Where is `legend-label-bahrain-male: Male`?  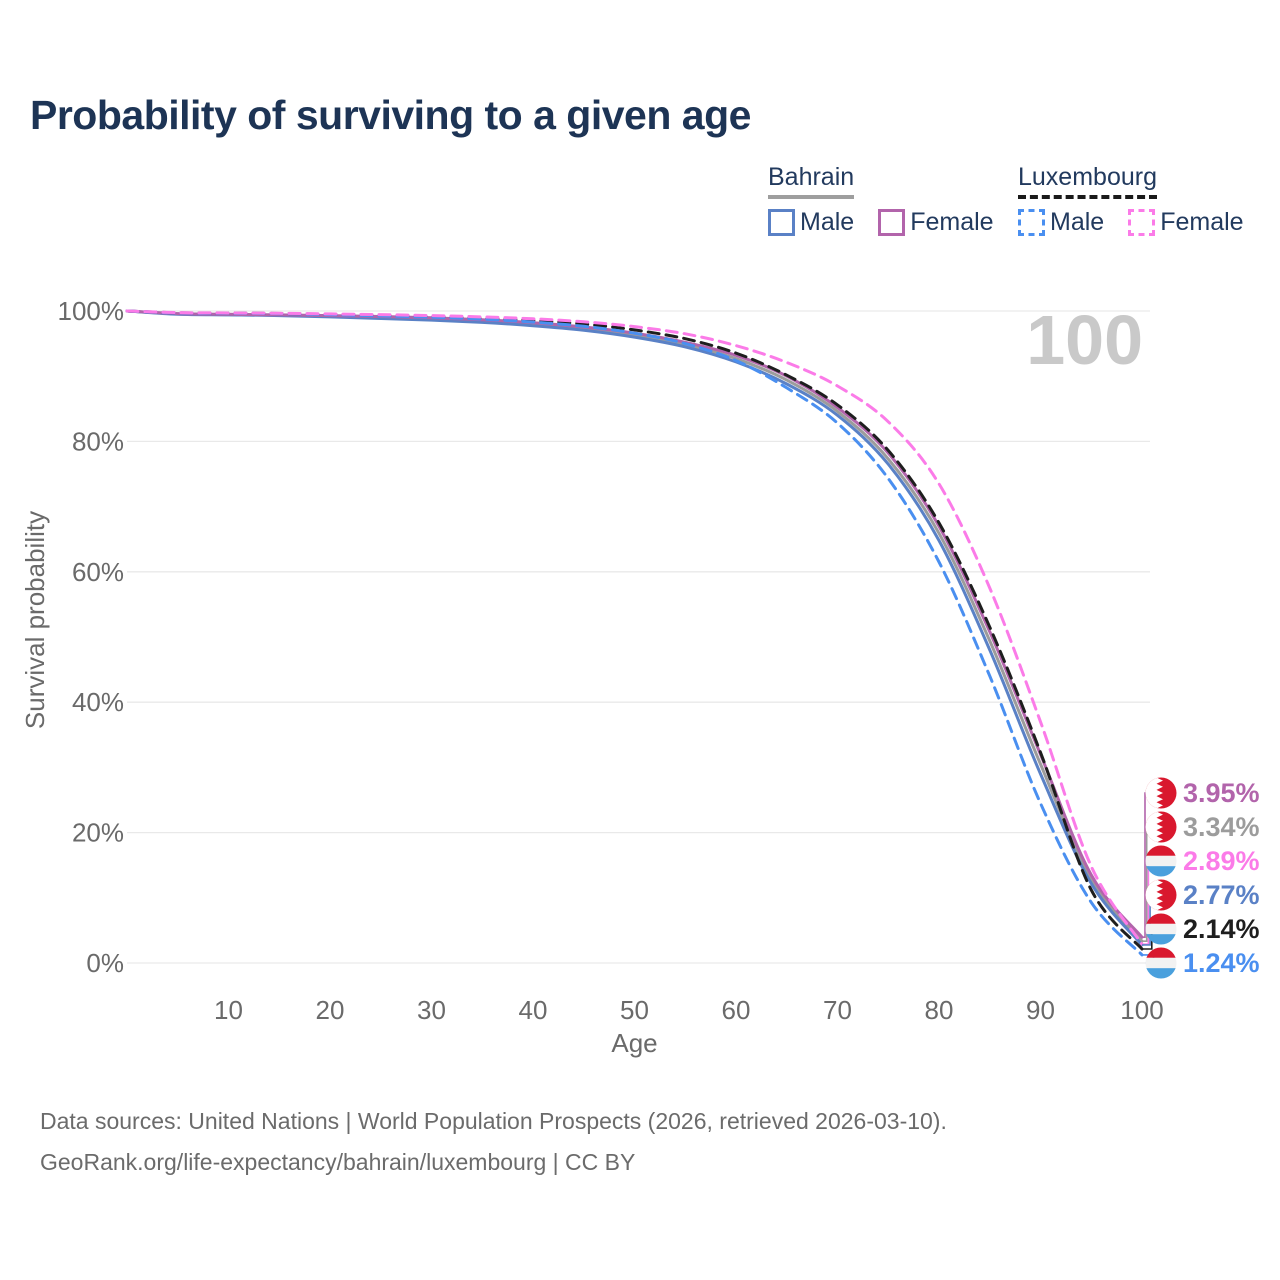 legend-label-bahrain-male: Male is located at coordinates (827, 222).